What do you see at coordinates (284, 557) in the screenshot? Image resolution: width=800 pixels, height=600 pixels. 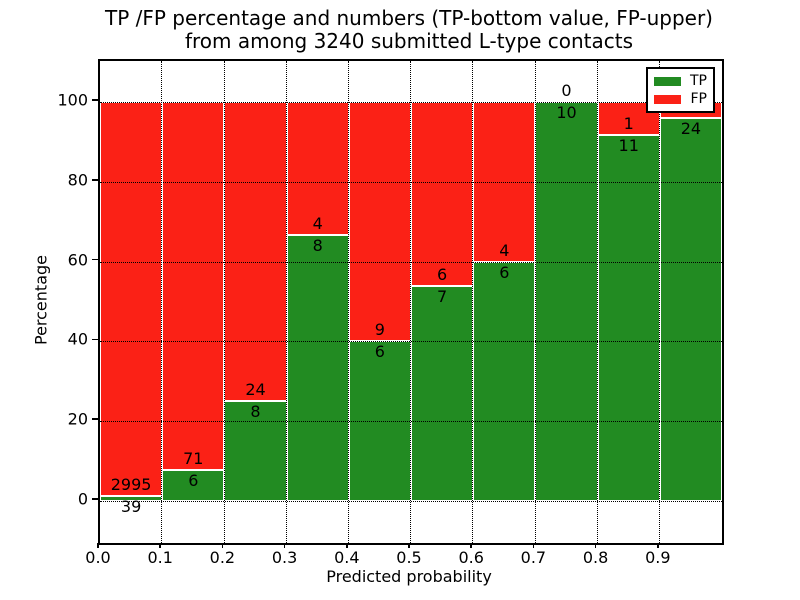 I see `x-tick-label-3: 0.3` at bounding box center [284, 557].